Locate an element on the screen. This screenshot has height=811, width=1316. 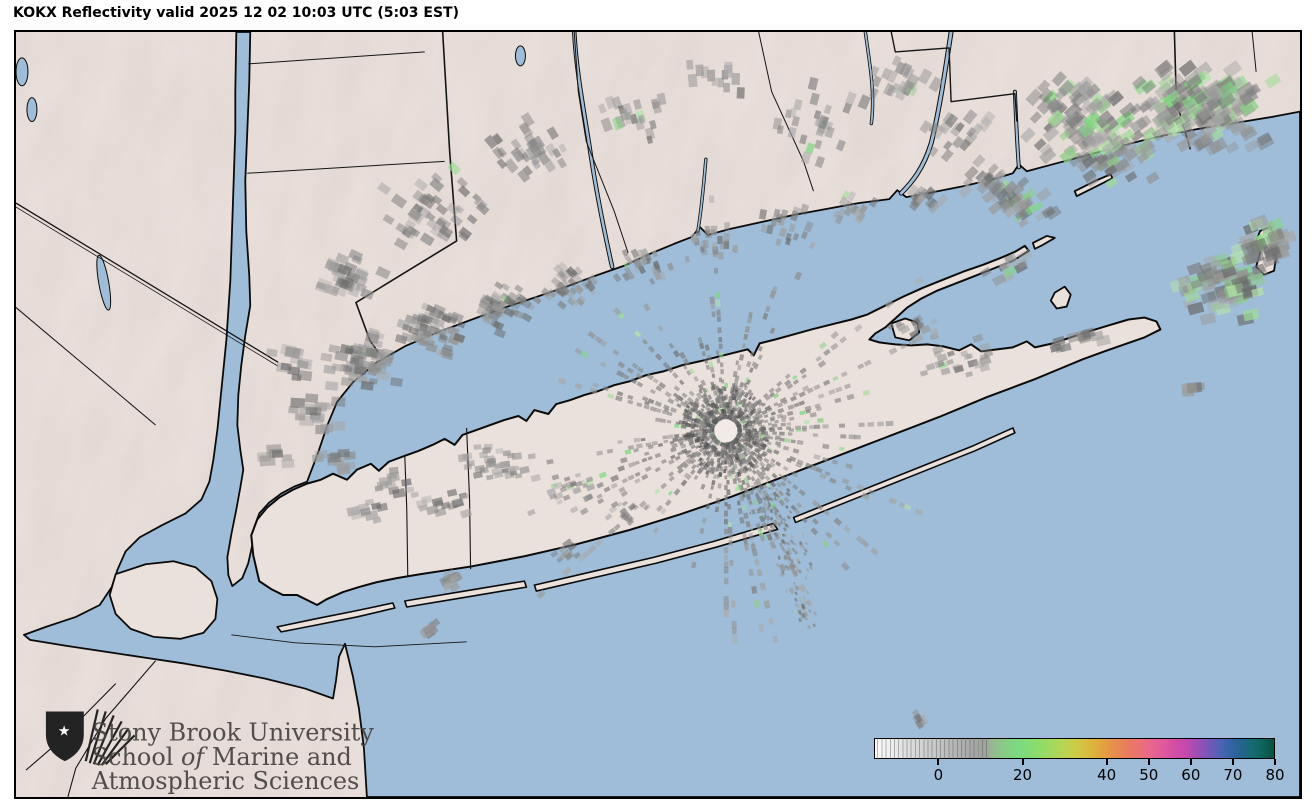
sbu-shield-rays-icon is located at coordinates (110, 737).